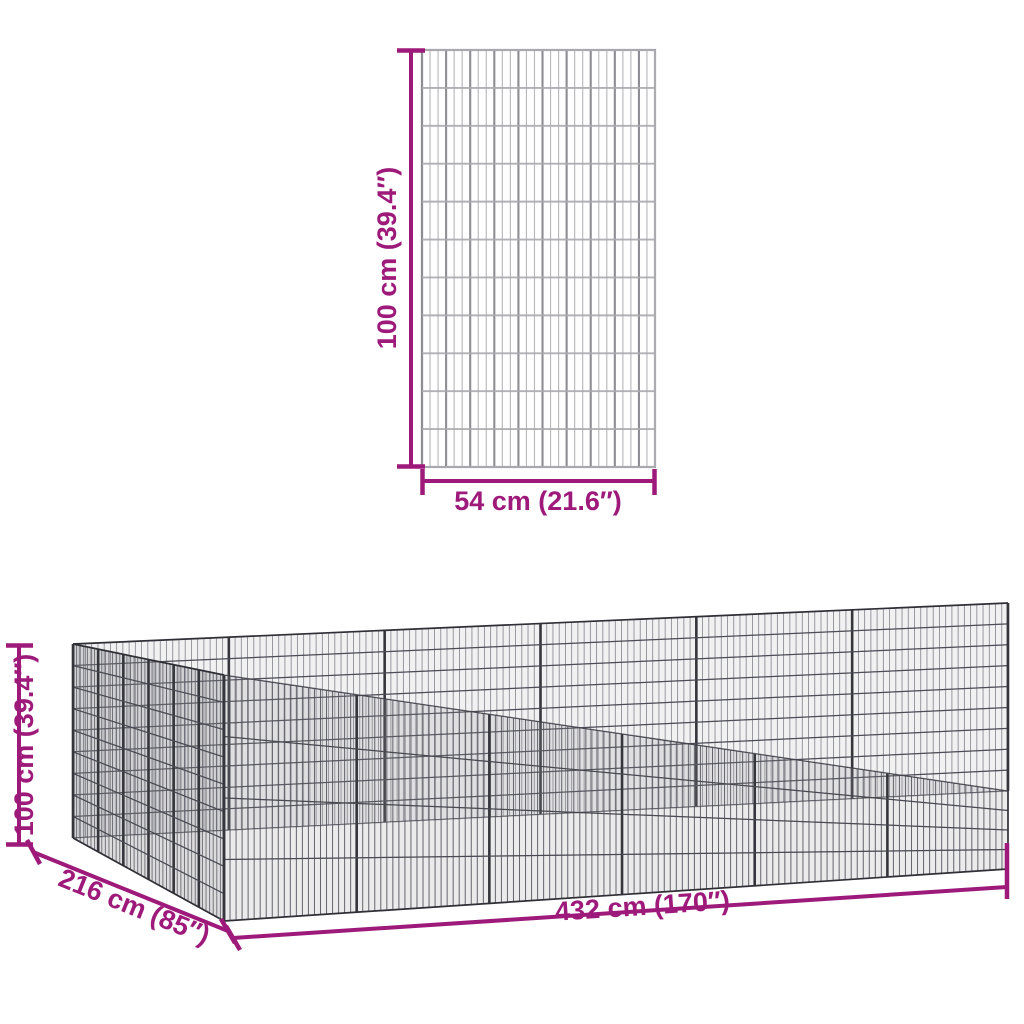 This screenshot has height=1024, width=1024. Describe the element at coordinates (148, 782) in the screenshot. I see `pen-left-wall` at that location.